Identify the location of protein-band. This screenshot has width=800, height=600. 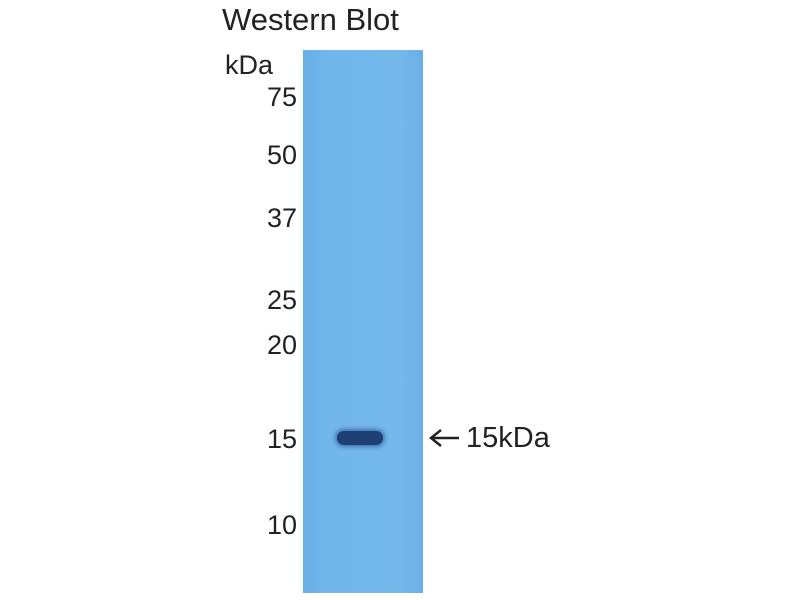
(360, 438).